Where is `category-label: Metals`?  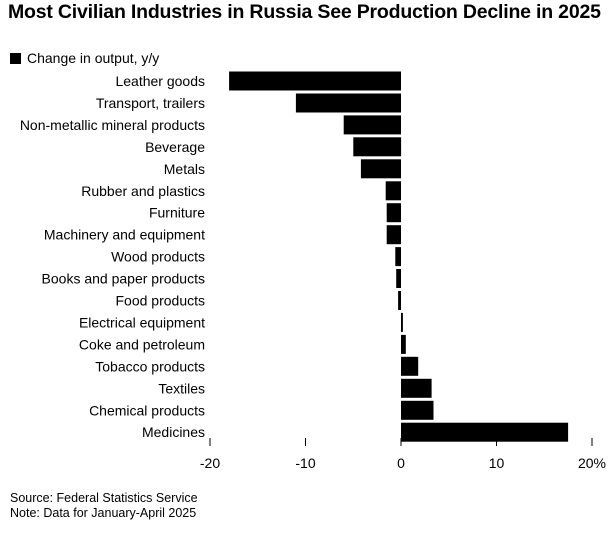 category-label: Metals is located at coordinates (184, 169).